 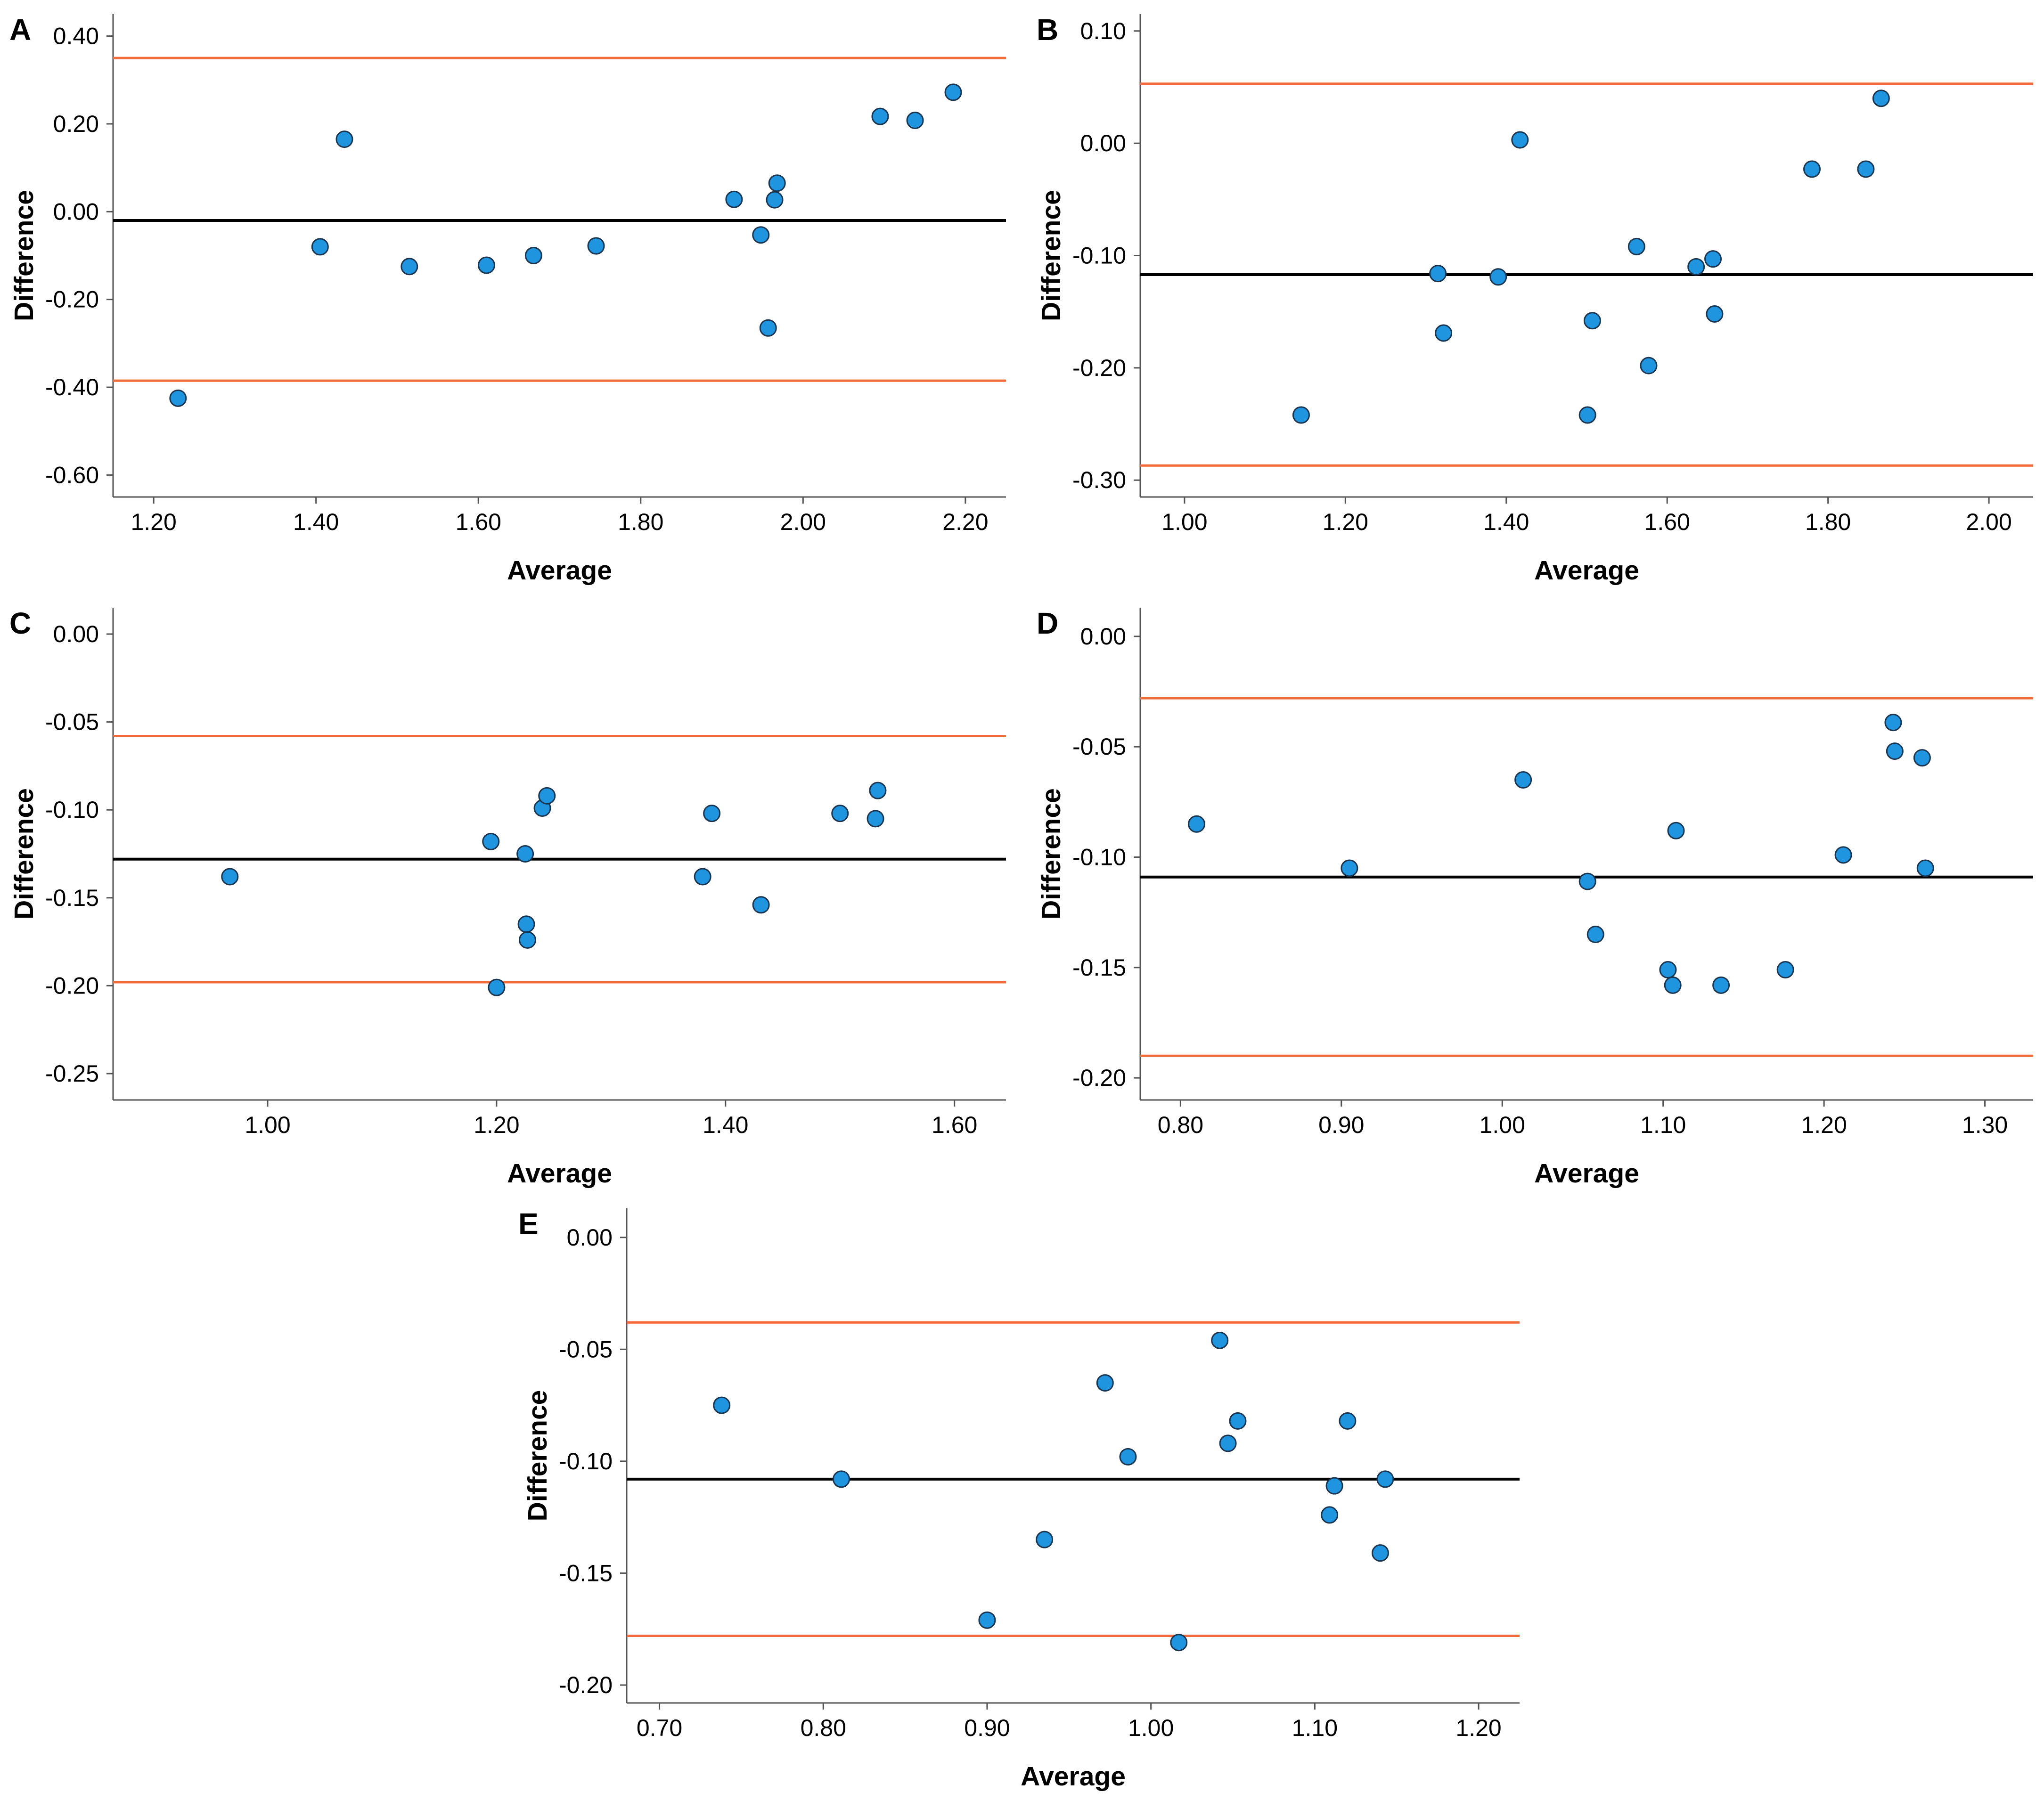 What do you see at coordinates (528, 1224) in the screenshot?
I see `panel-label: E` at bounding box center [528, 1224].